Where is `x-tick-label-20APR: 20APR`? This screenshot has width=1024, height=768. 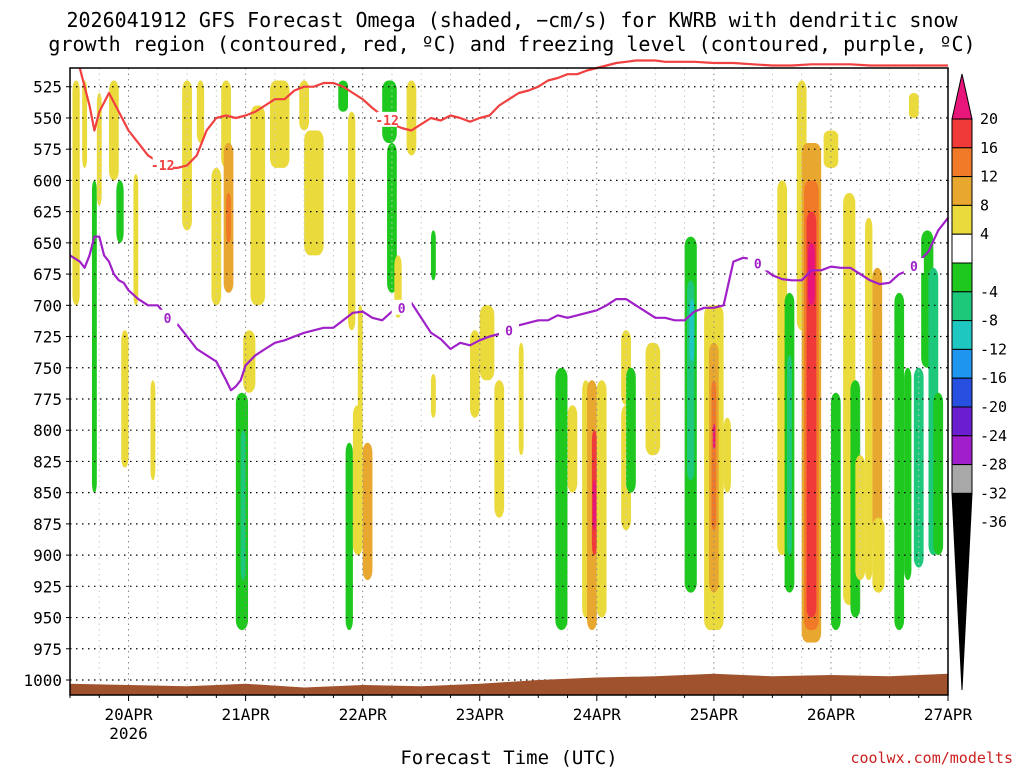
x-tick-label-20APR: 20APR is located at coordinates (128, 714).